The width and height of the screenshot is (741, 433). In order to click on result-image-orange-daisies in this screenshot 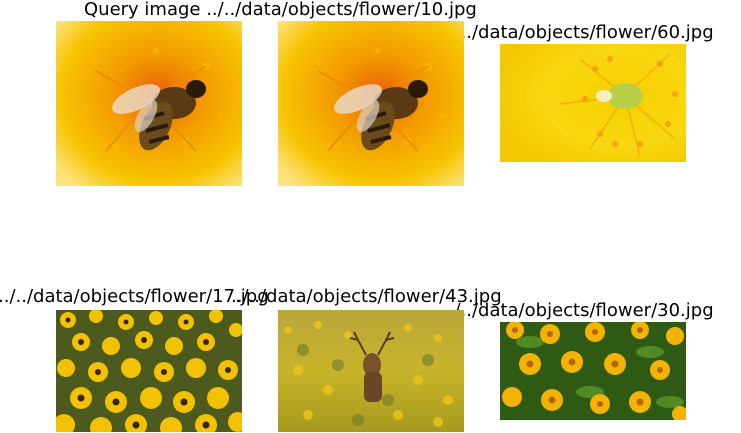, I will do `click(593, 371)`.